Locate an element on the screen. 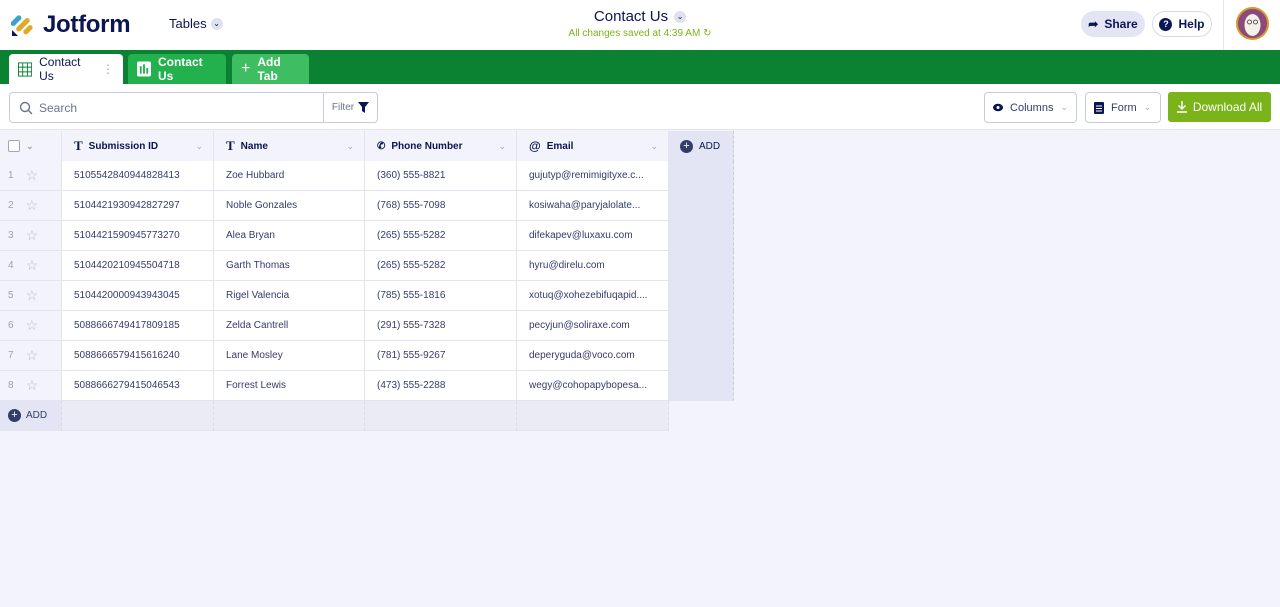 The width and height of the screenshot is (1280, 607). row-number-cell: 5 ☆ is located at coordinates (31, 296).